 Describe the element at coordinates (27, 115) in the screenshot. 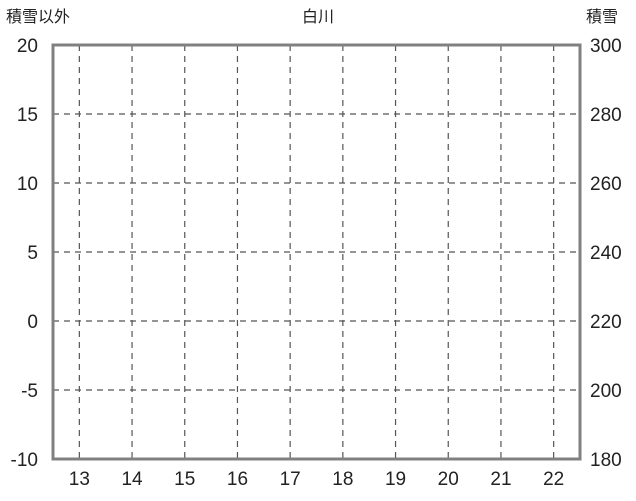

I see `y-tick-label-left: 15` at that location.